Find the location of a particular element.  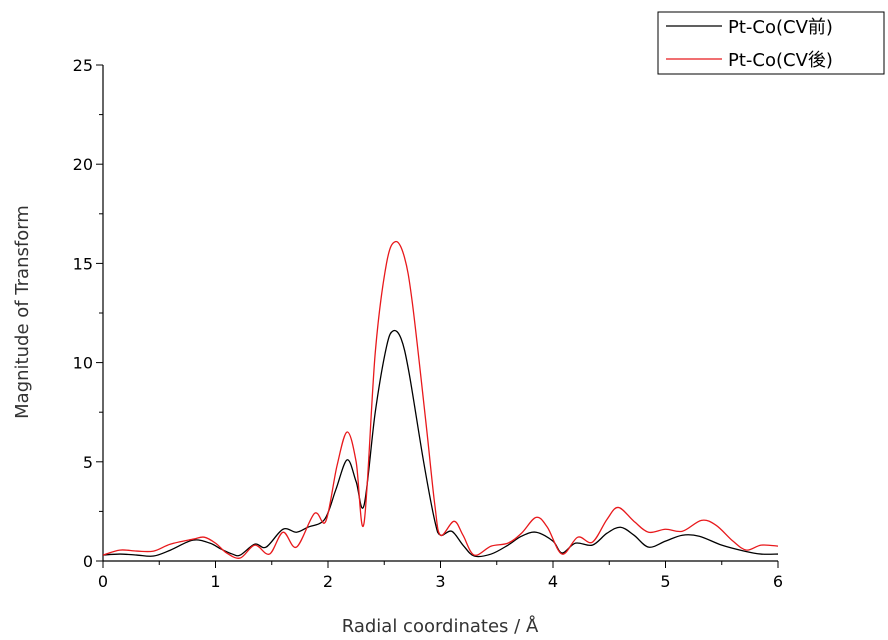

legend: Pt-Co(CV前) Pt-Co(CV後) is located at coordinates (771, 43).